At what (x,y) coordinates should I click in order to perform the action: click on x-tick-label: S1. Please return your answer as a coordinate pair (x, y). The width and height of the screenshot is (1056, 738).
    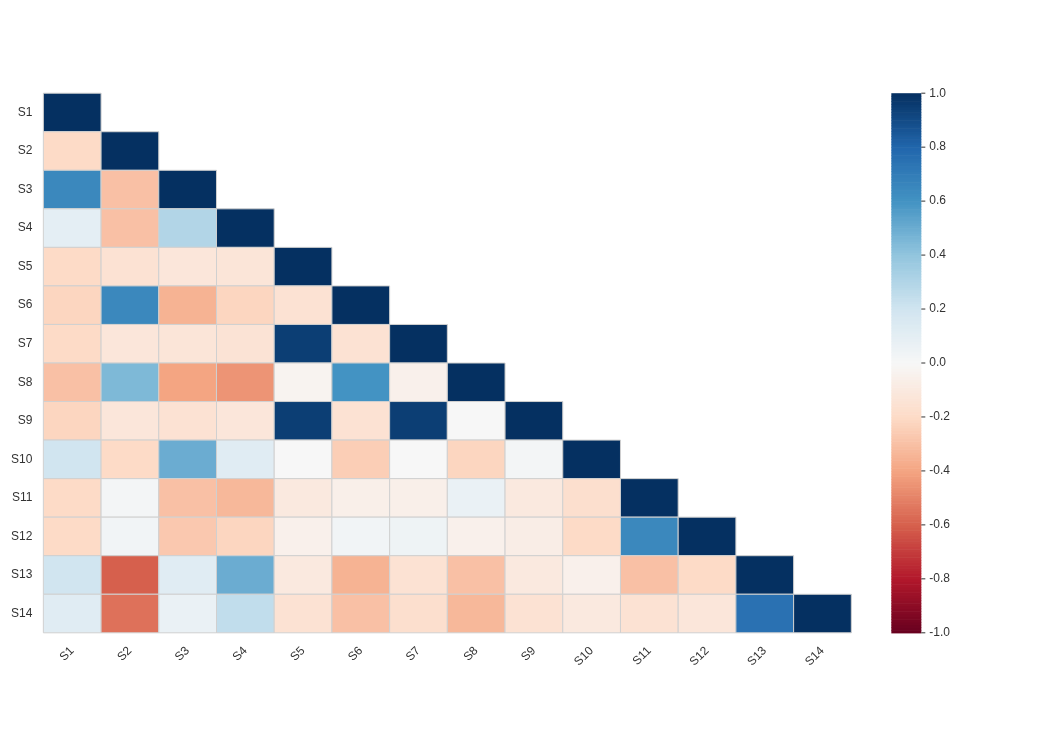
    Looking at the image, I should click on (66, 653).